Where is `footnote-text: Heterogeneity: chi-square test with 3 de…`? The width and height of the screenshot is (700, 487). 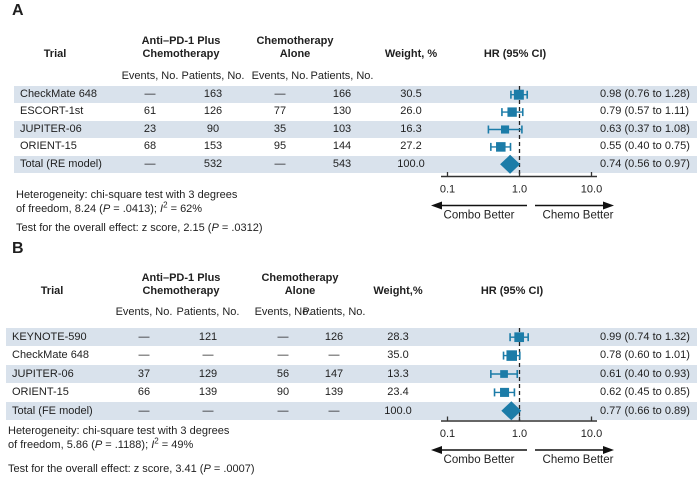 footnote-text: Heterogeneity: chi-square test with 3 de… is located at coordinates (119, 438).